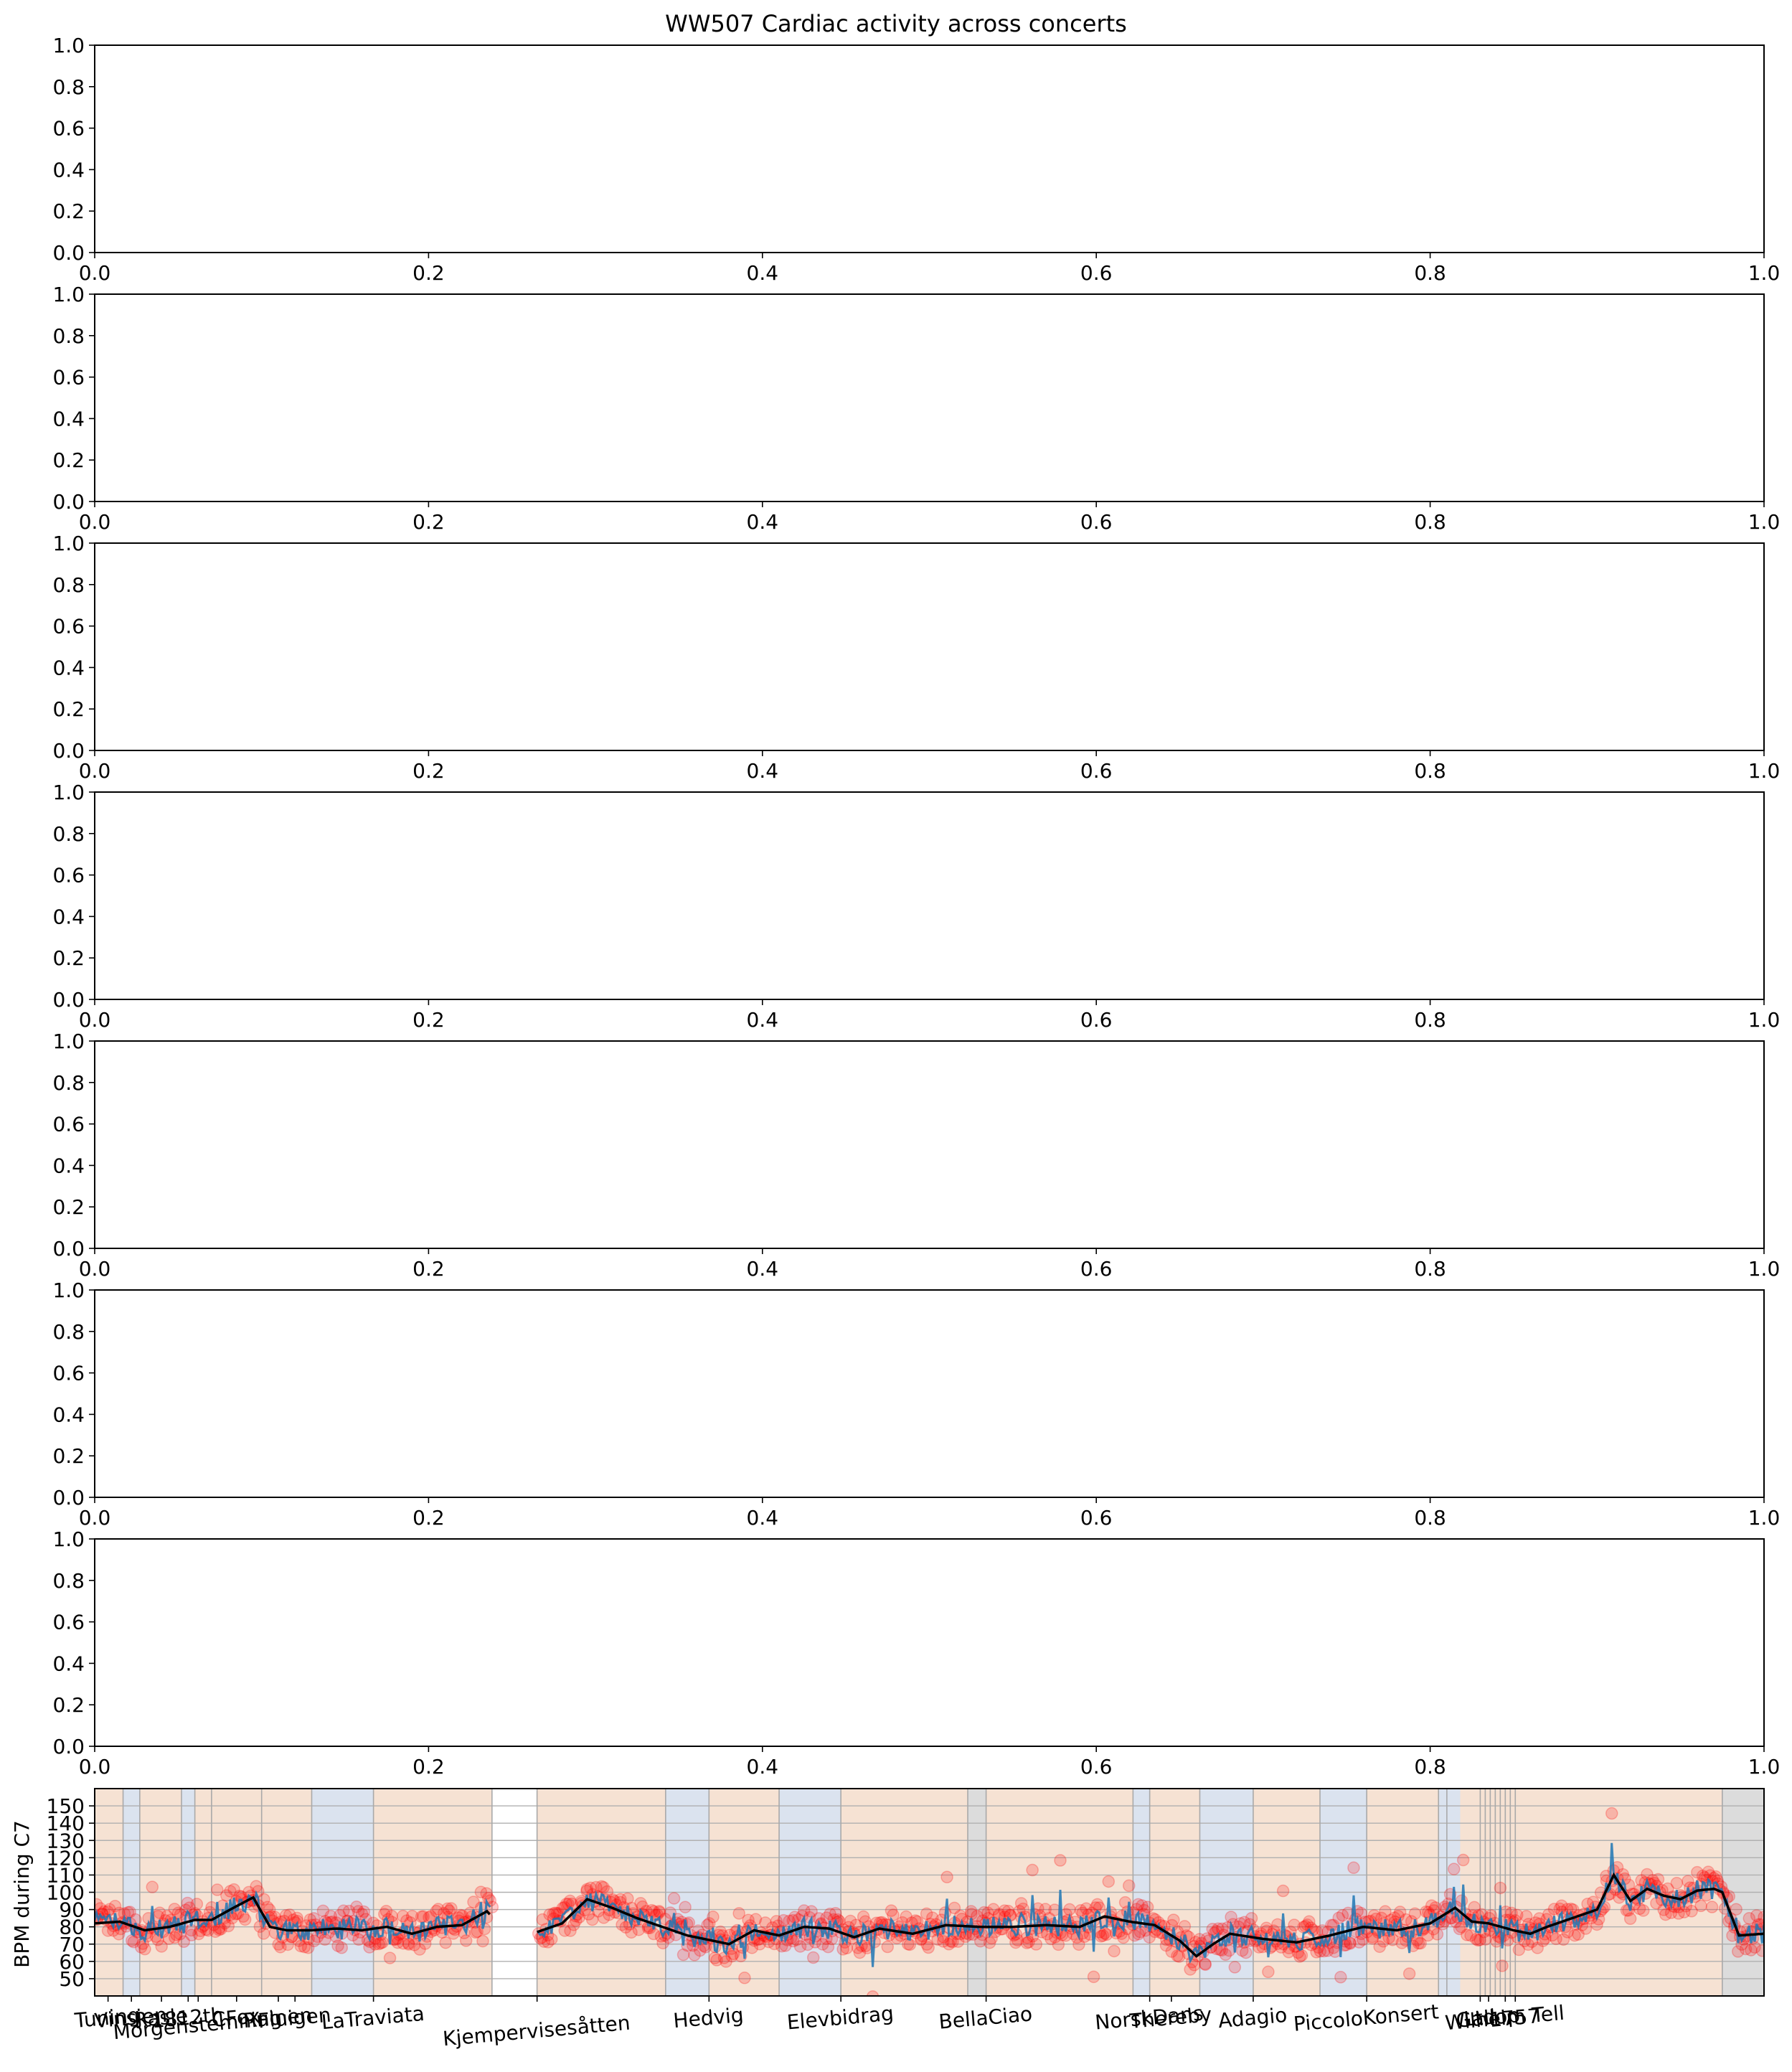 This screenshot has width=1792, height=2072. I want to click on segment-boundaries, so click(922, 1893).